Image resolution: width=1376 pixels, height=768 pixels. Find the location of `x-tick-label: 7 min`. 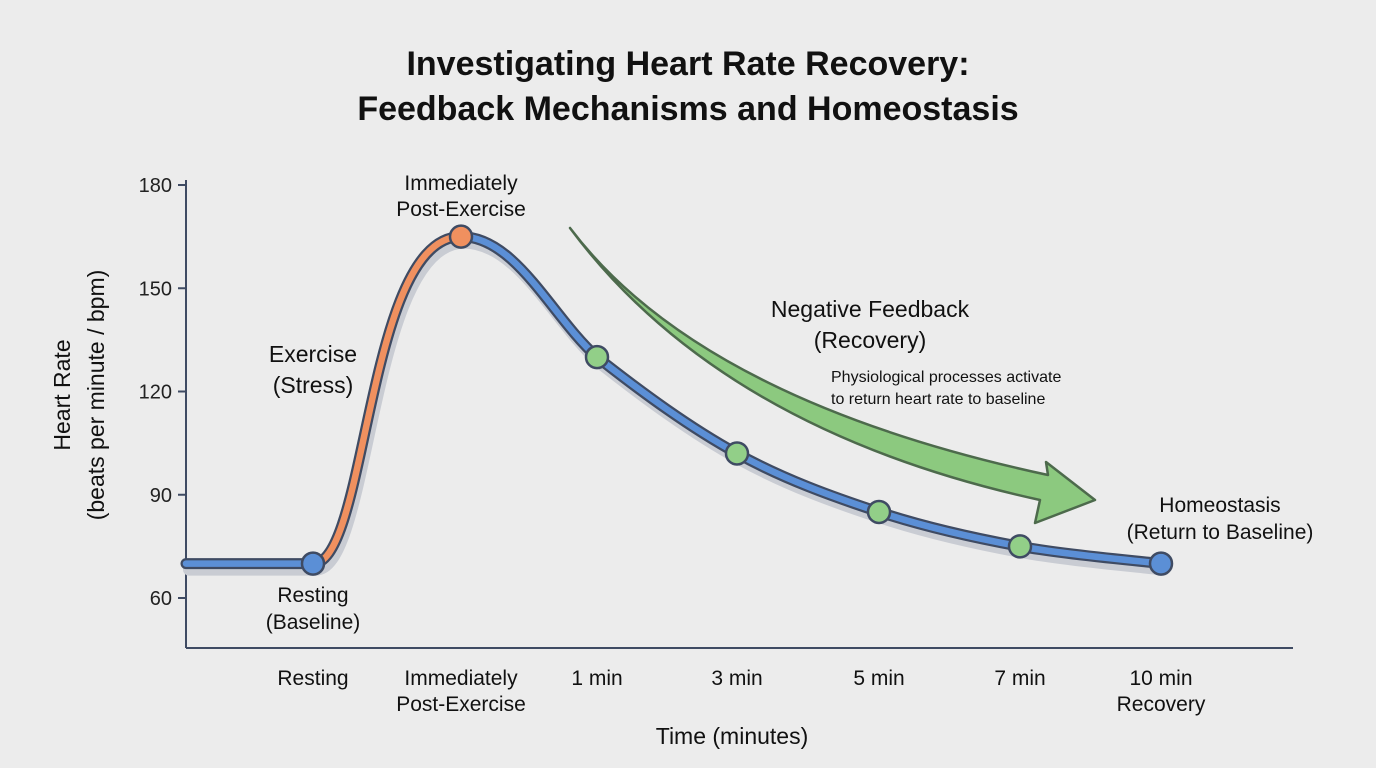

x-tick-label: 7 min is located at coordinates (1019, 678).